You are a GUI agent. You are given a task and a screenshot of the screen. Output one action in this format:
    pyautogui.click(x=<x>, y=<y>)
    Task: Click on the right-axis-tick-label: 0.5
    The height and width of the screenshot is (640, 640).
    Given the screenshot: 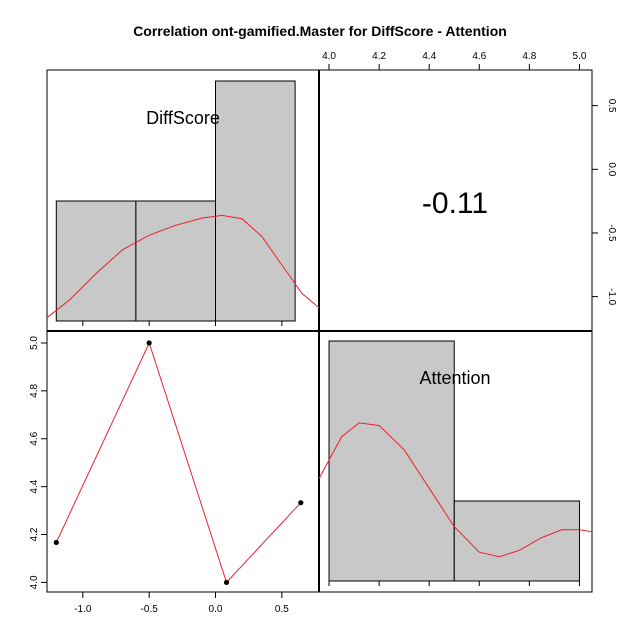 What is the action you would take?
    pyautogui.click(x=611, y=106)
    